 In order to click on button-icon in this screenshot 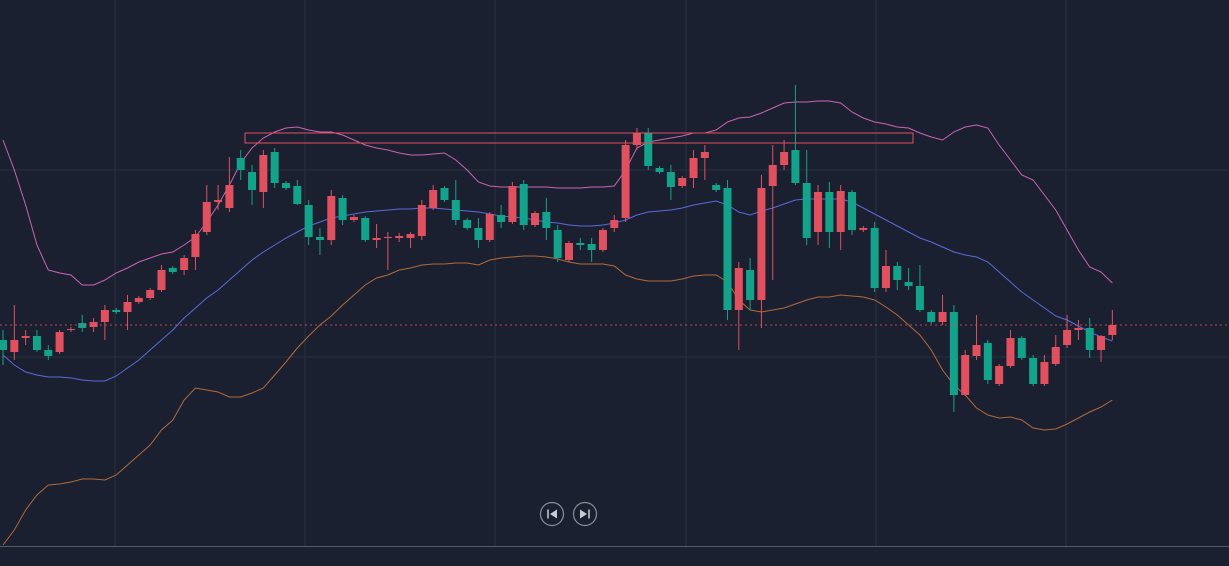, I will do `click(583, 514)`.